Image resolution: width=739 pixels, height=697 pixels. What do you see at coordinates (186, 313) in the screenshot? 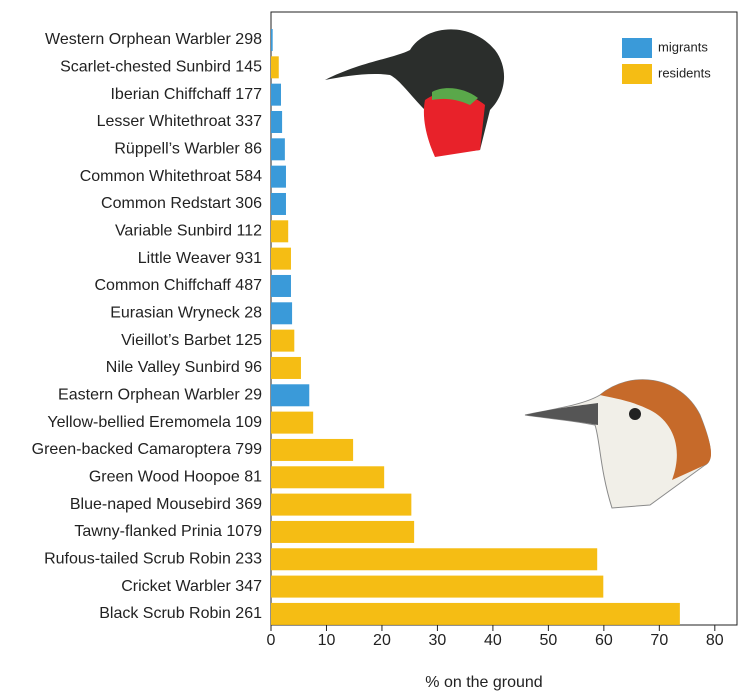
I see `y-tick-label: Eurasian Wryneck 28` at bounding box center [186, 313].